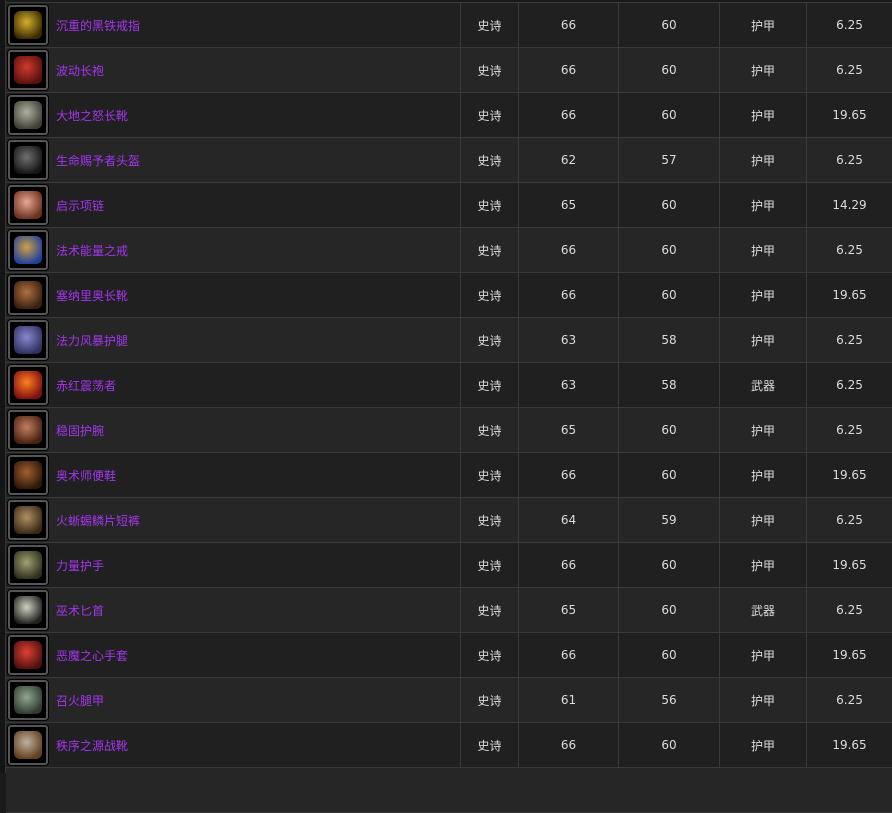  Describe the element at coordinates (449, 295) in the screenshot. I see `table-row: 塞纳里奥长靴 史诗 66 60 护甲 19.65` at that location.